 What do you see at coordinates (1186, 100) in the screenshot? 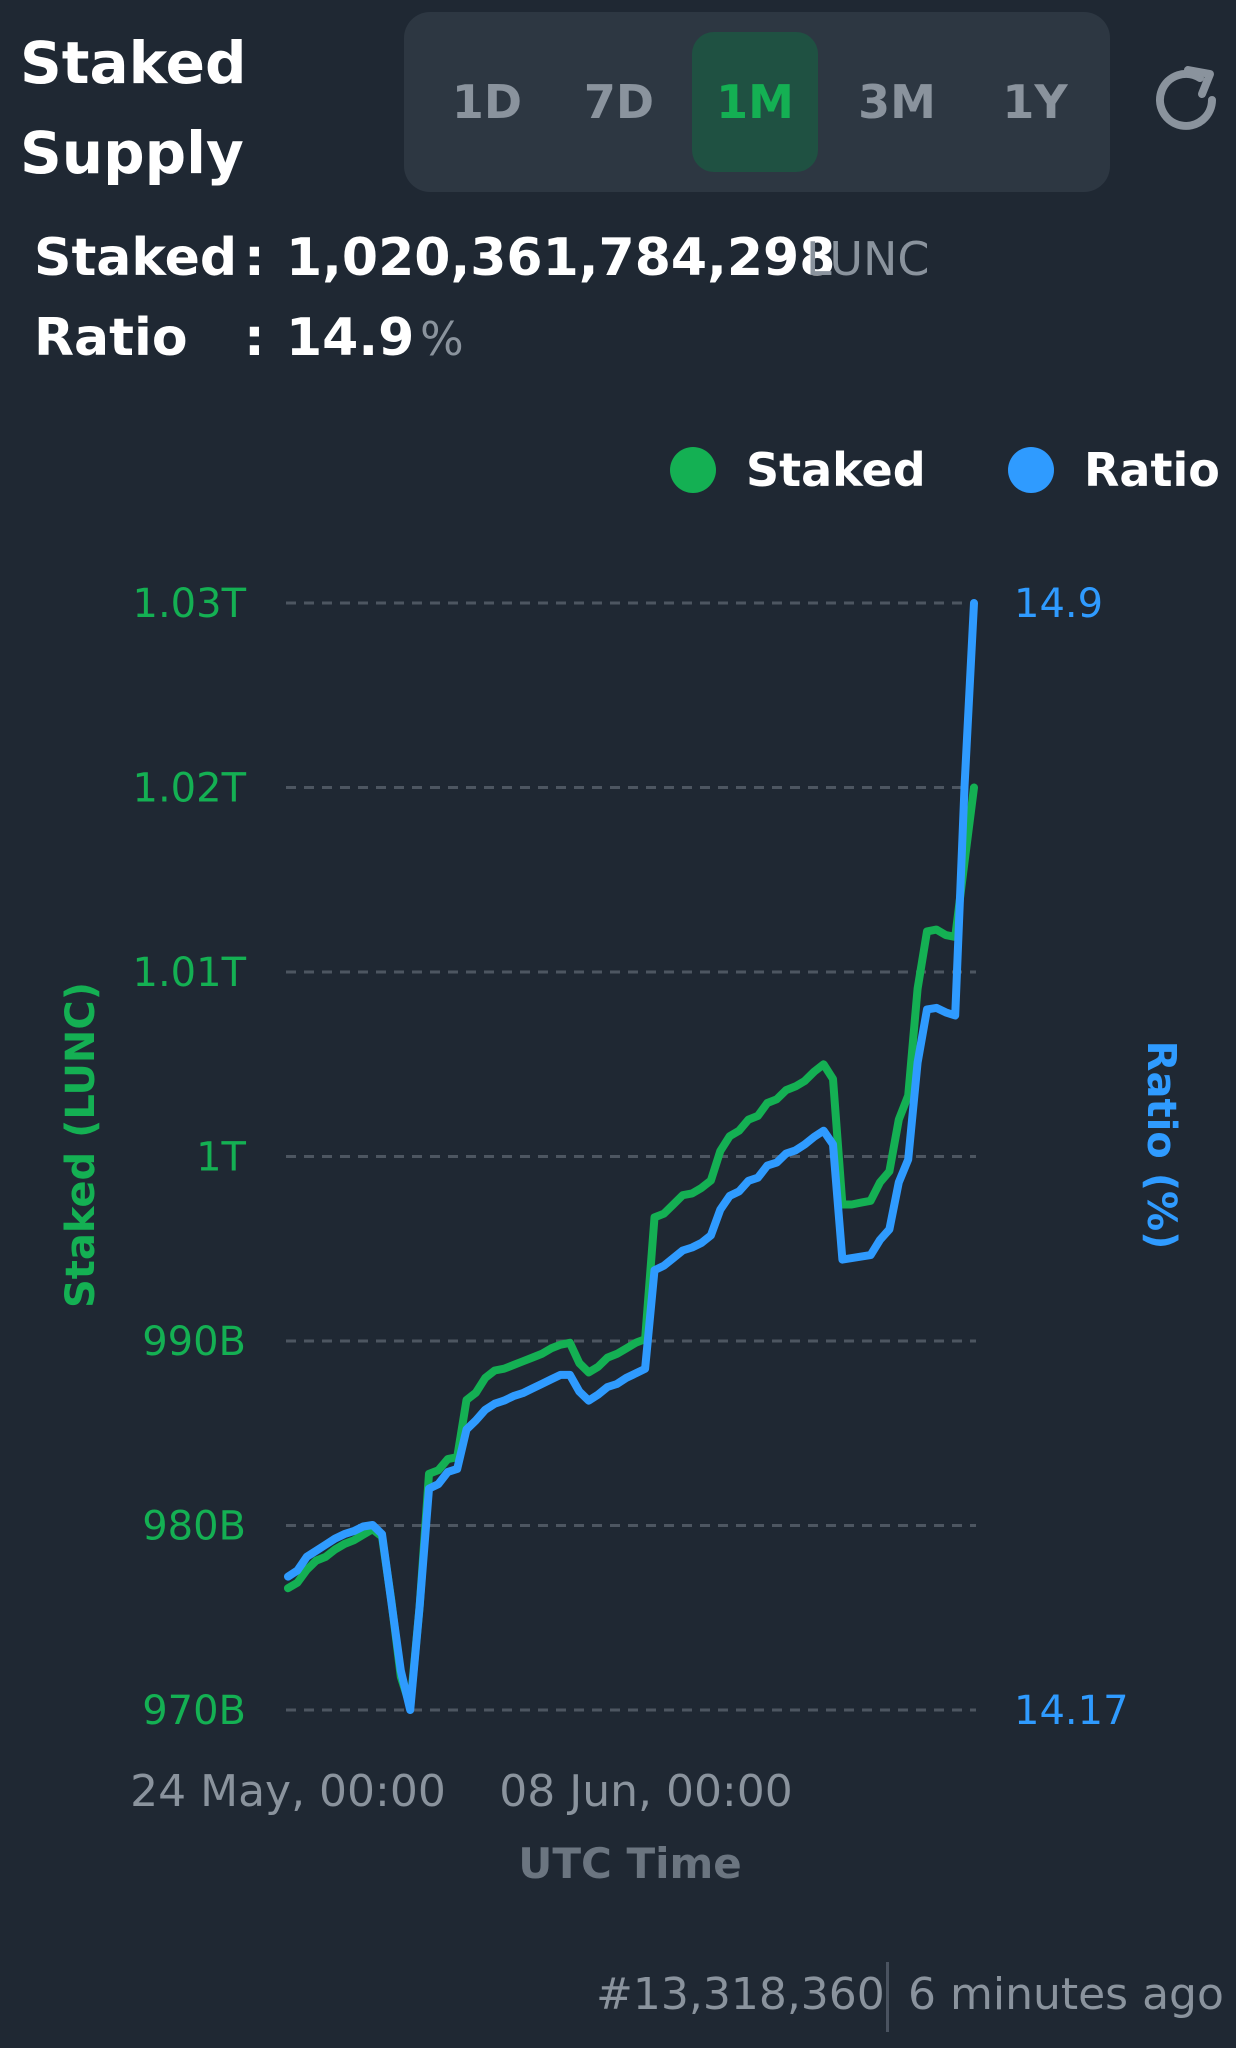
I see `refresh-icon` at bounding box center [1186, 100].